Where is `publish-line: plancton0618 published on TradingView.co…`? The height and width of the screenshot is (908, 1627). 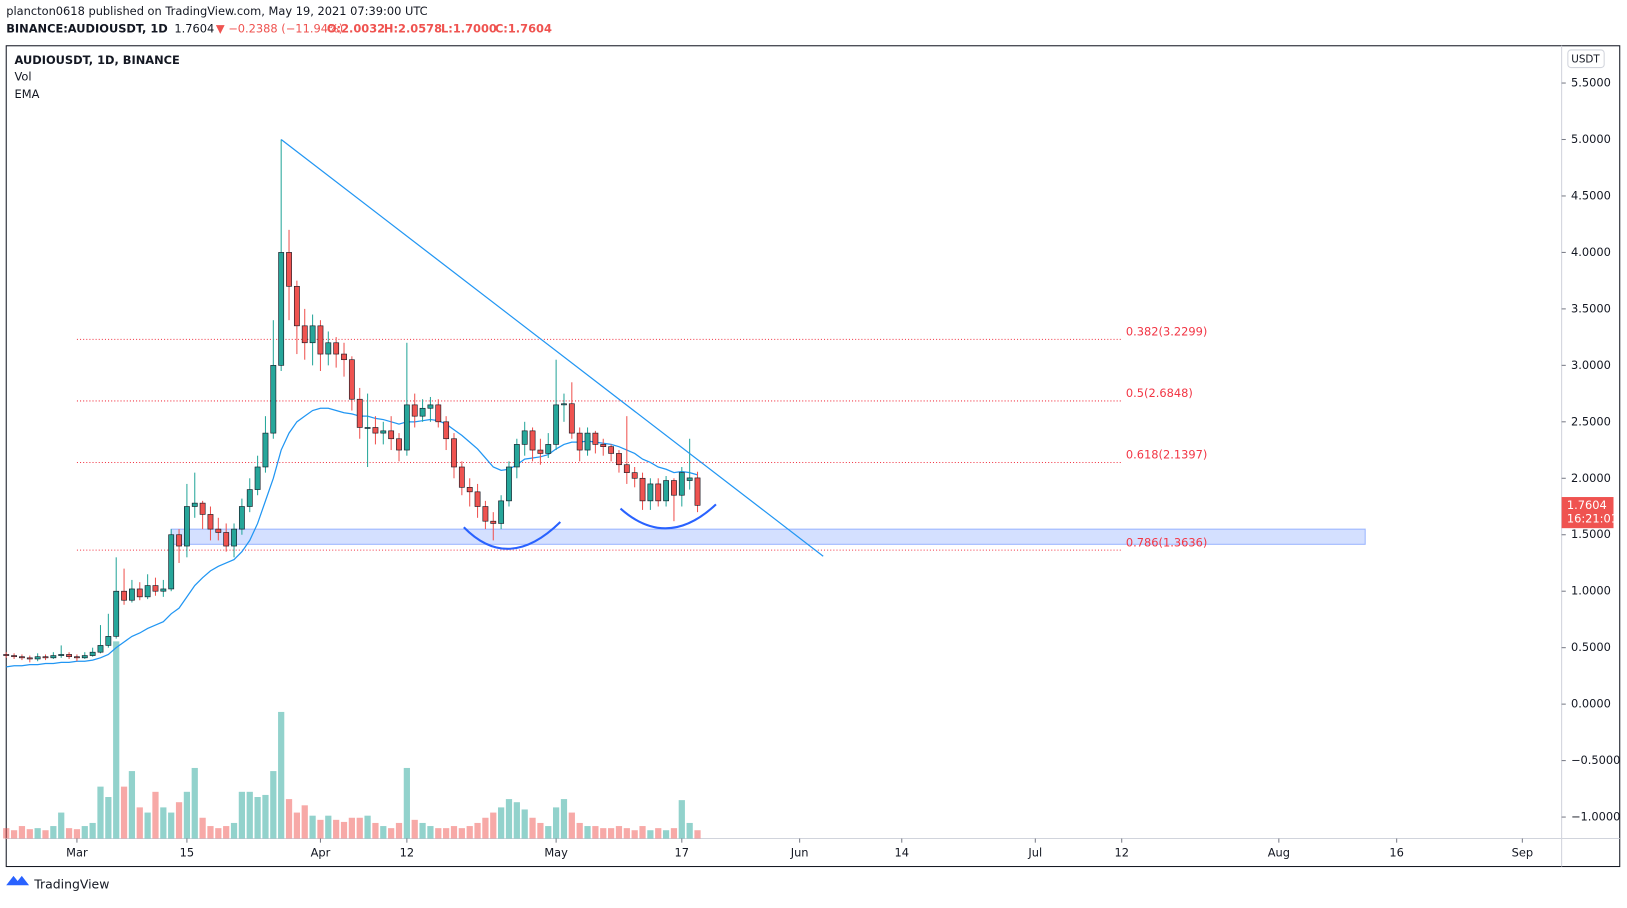
publish-line: plancton0618 published on TradingView.co… is located at coordinates (216, 11).